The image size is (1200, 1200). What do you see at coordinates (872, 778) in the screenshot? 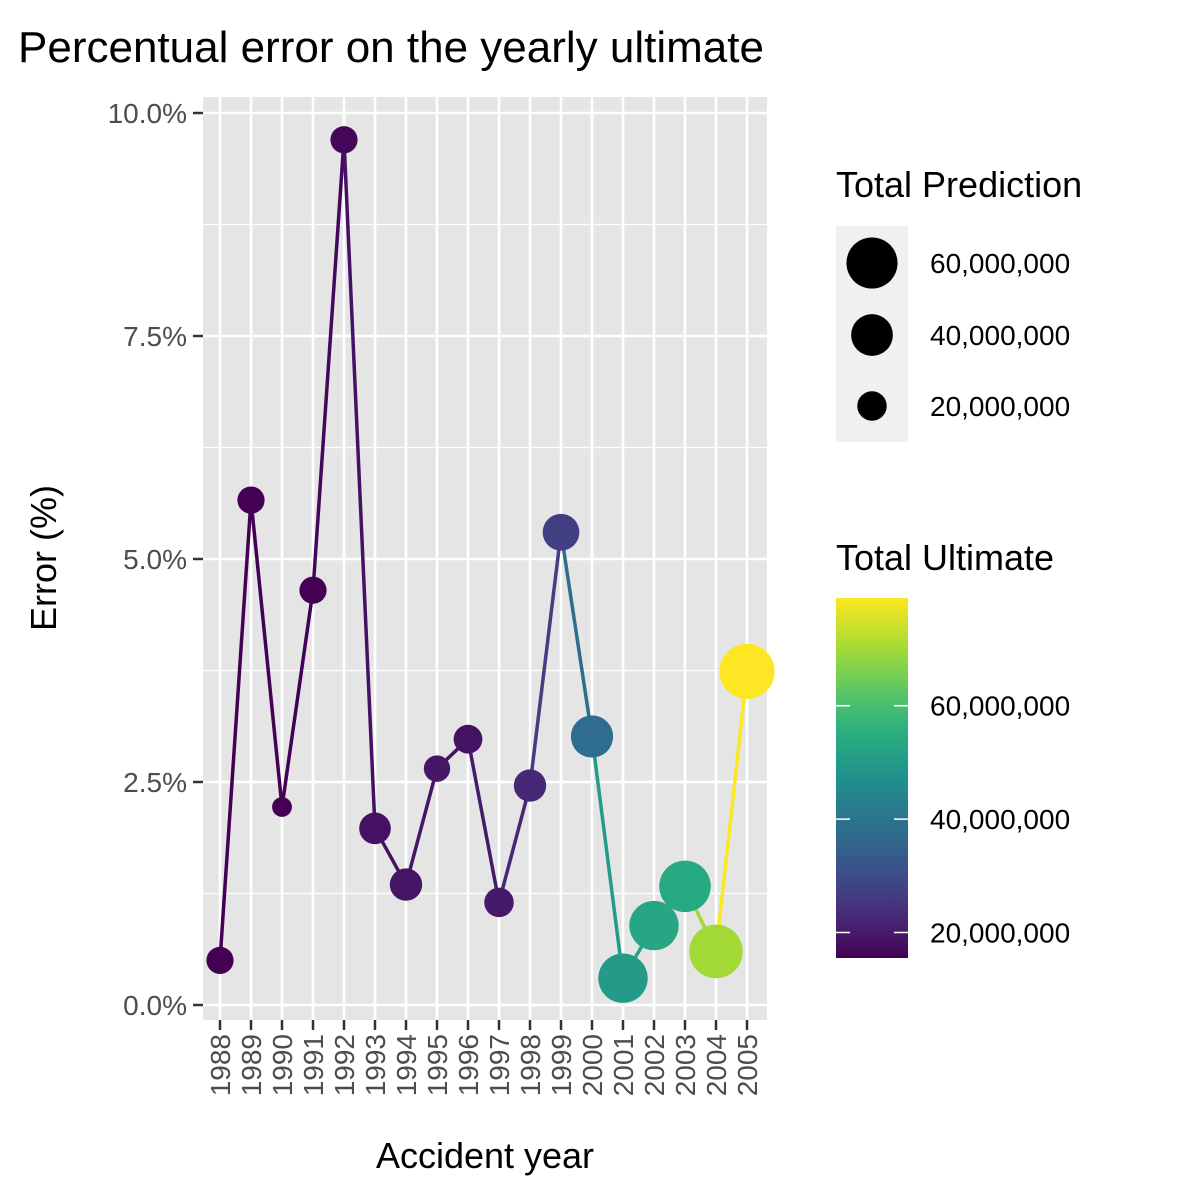
I see `legend-colorbar` at bounding box center [872, 778].